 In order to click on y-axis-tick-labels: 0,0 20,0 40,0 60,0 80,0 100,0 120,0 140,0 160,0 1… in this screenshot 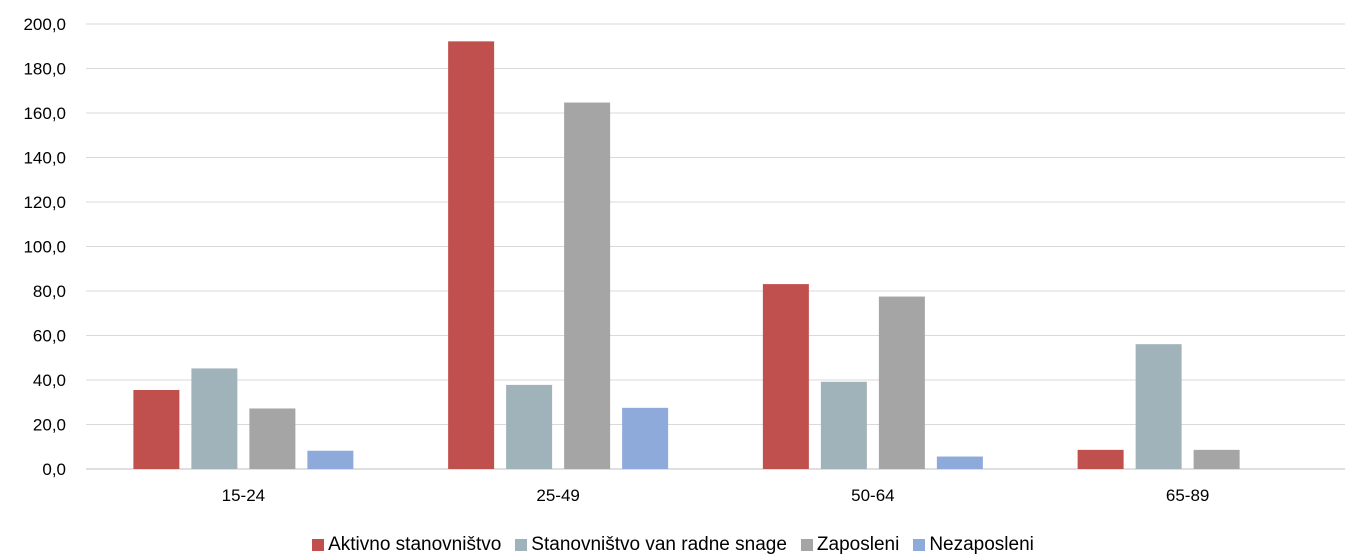, I will do `click(44, 247)`.